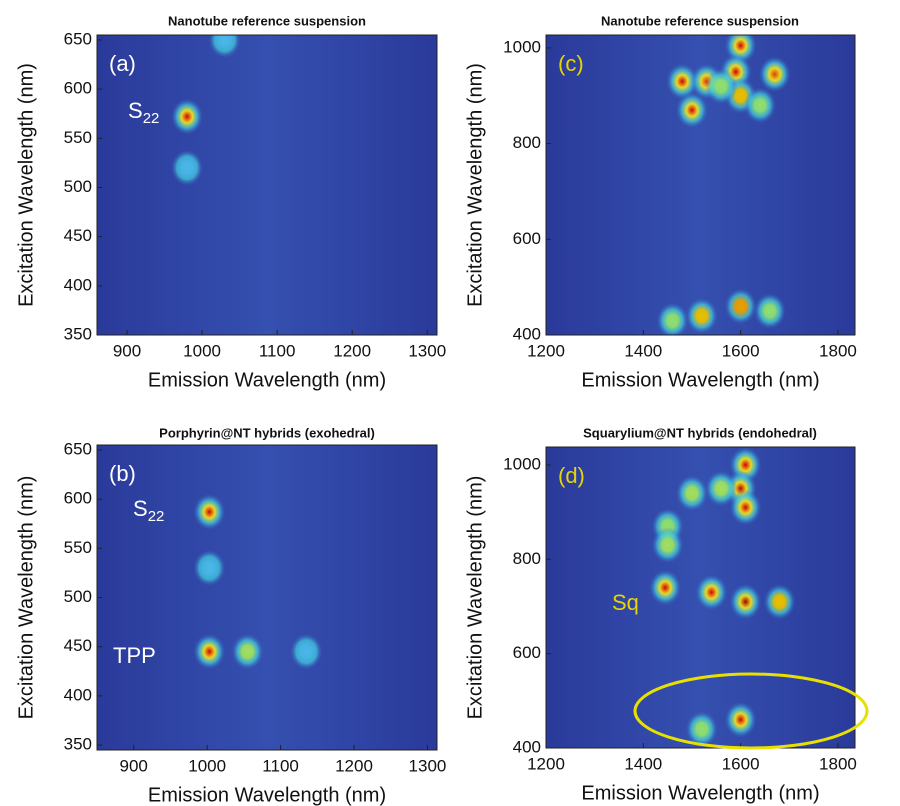  Describe the element at coordinates (122, 473) in the screenshot. I see `panel-label: (b)` at that location.